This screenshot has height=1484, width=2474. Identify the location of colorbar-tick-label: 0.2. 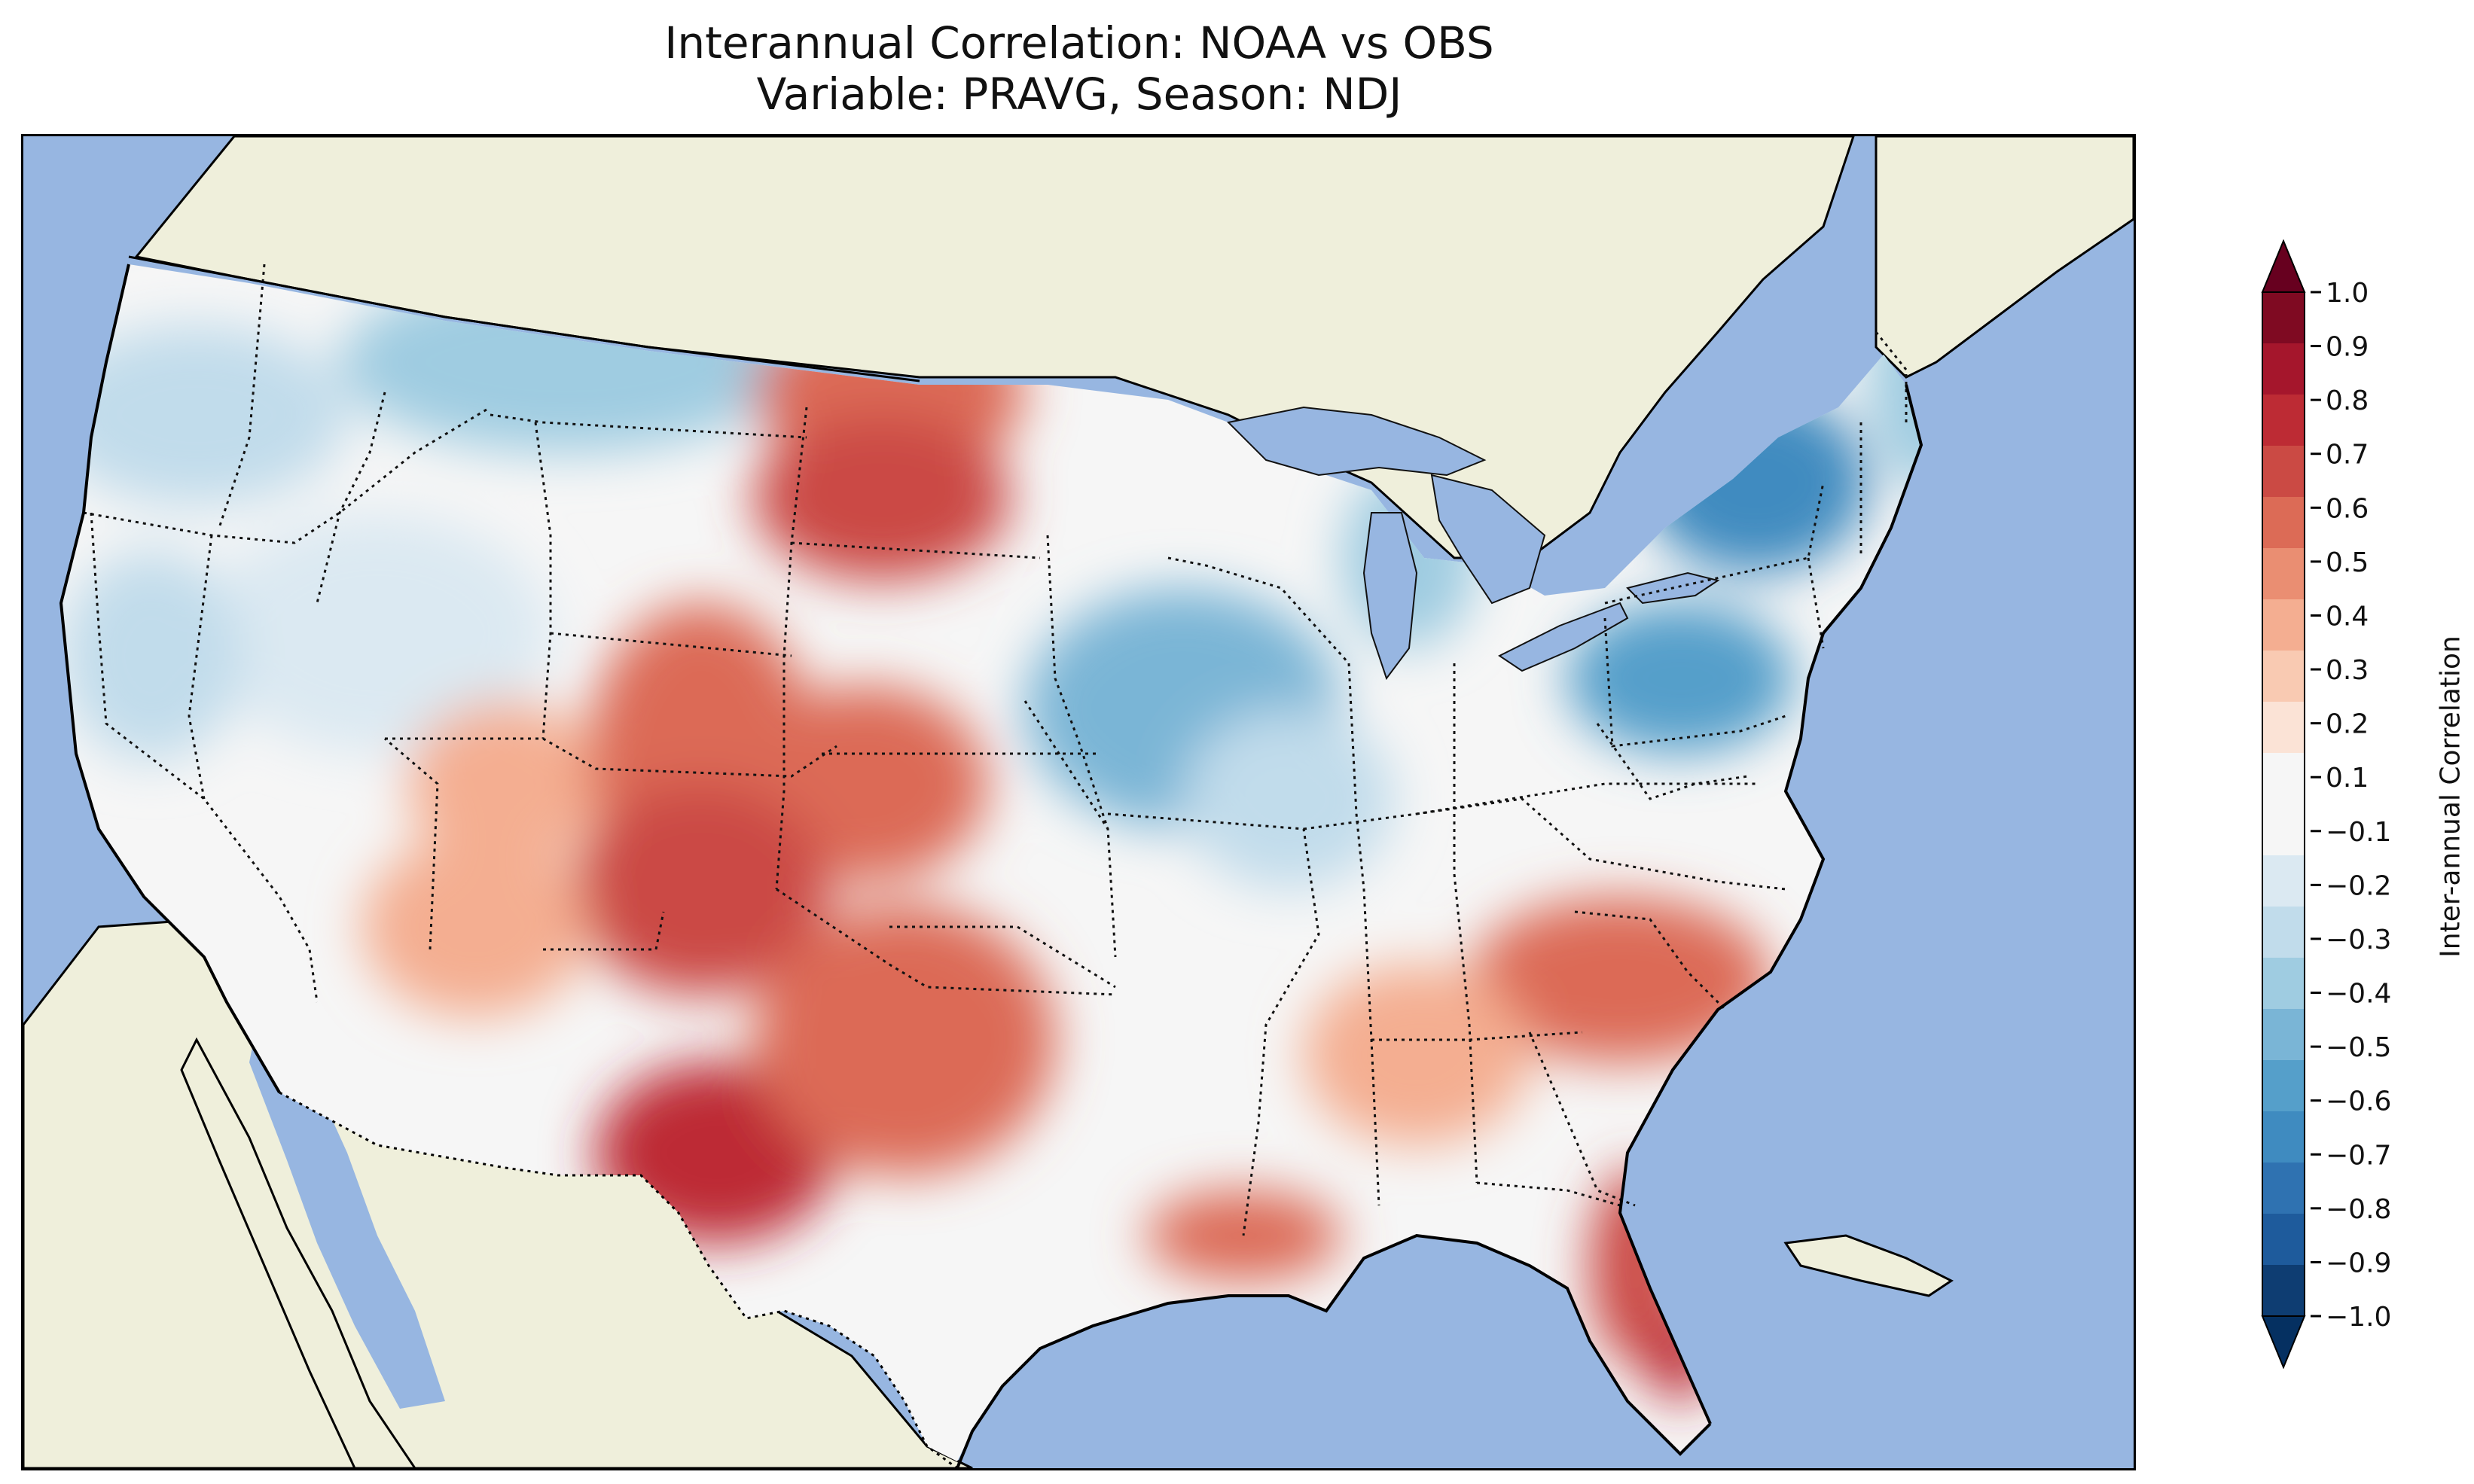
(2347, 724).